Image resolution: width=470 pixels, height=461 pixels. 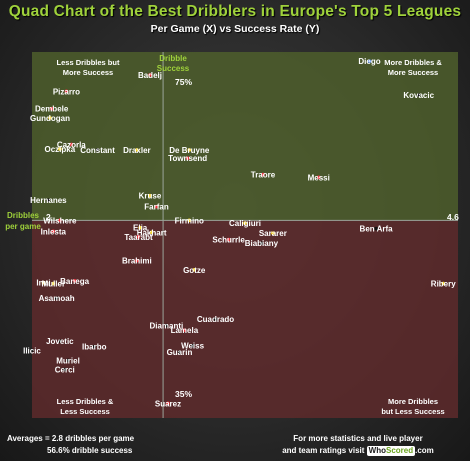 I want to click on data-point-inlesta: Inlesta, so click(x=54, y=231).